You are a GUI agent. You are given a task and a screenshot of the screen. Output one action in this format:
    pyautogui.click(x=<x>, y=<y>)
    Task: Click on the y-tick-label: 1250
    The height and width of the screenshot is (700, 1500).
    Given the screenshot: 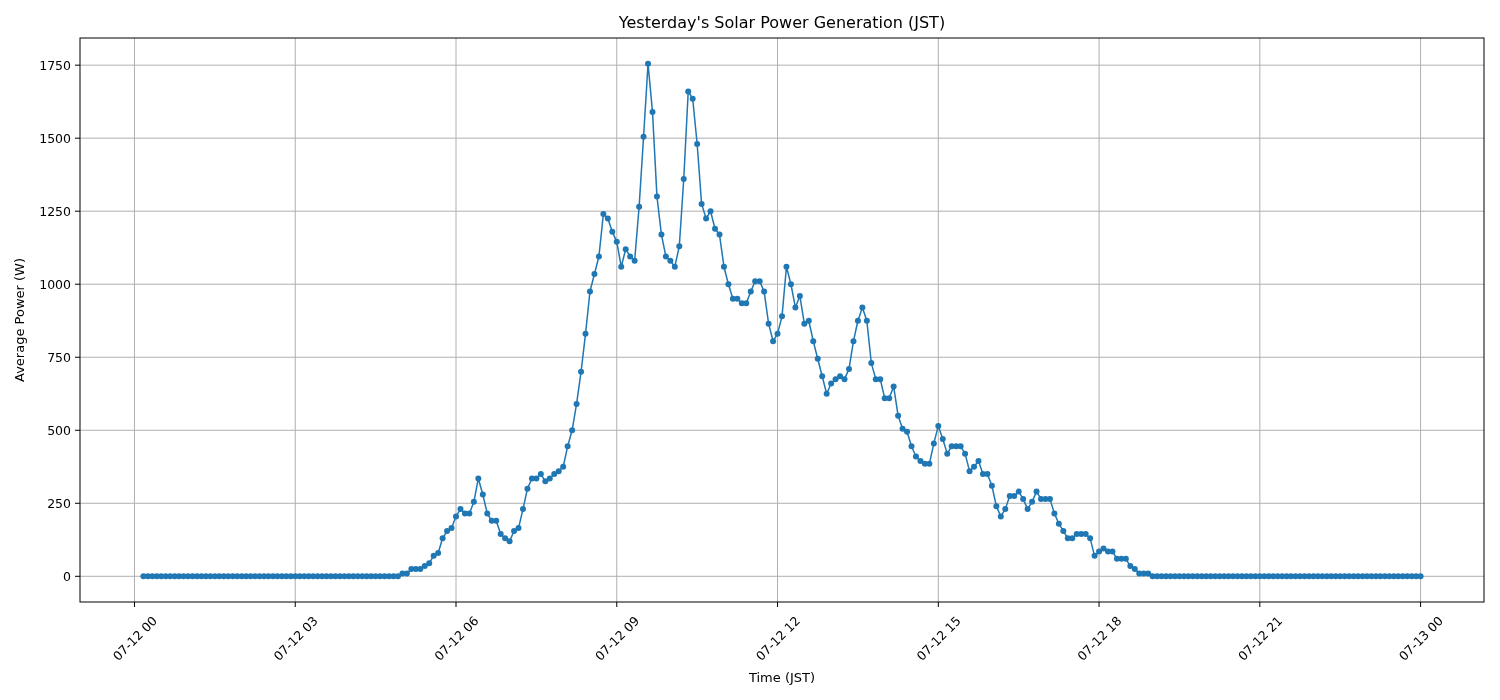 What is the action you would take?
    pyautogui.click(x=55, y=211)
    